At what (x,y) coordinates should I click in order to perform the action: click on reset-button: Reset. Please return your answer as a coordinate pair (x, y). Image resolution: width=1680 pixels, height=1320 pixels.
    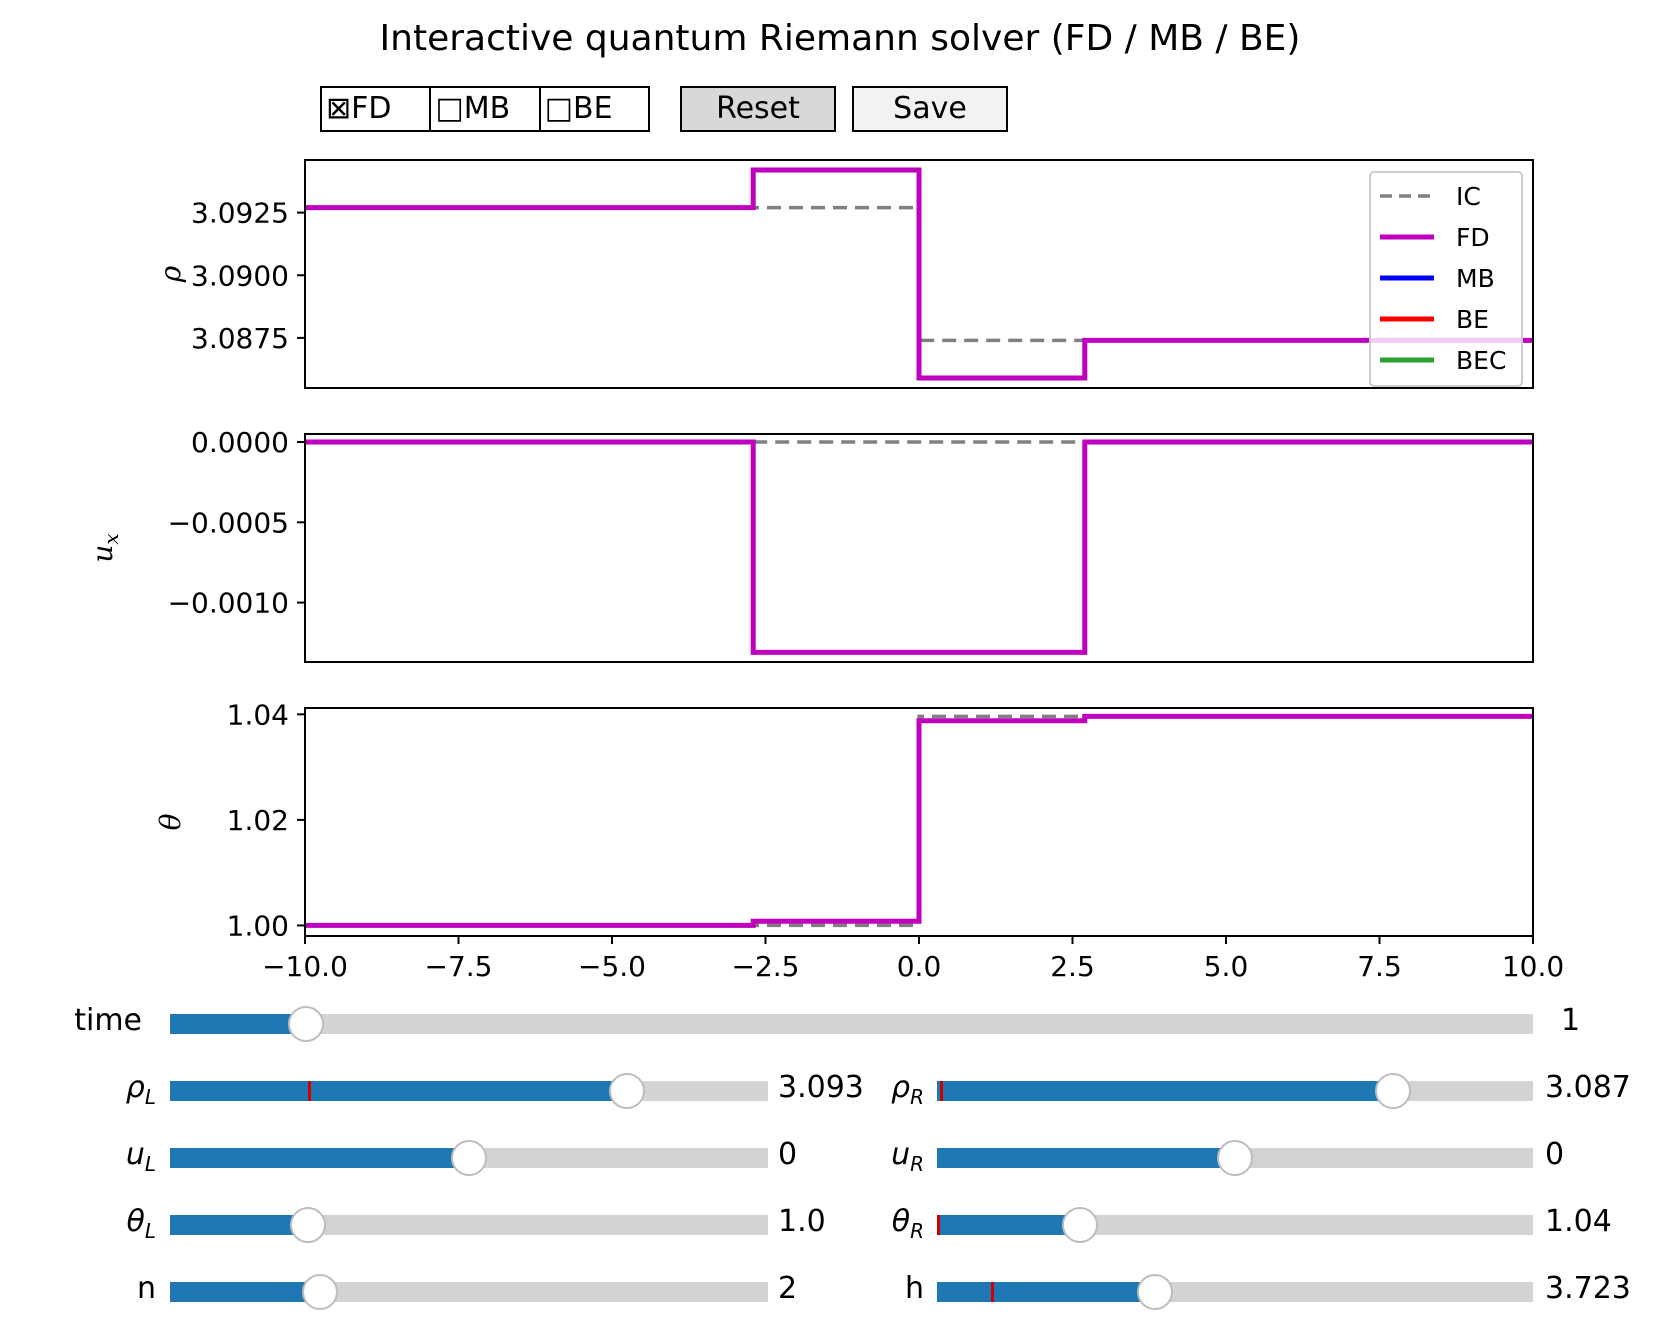
    Looking at the image, I should click on (758, 109).